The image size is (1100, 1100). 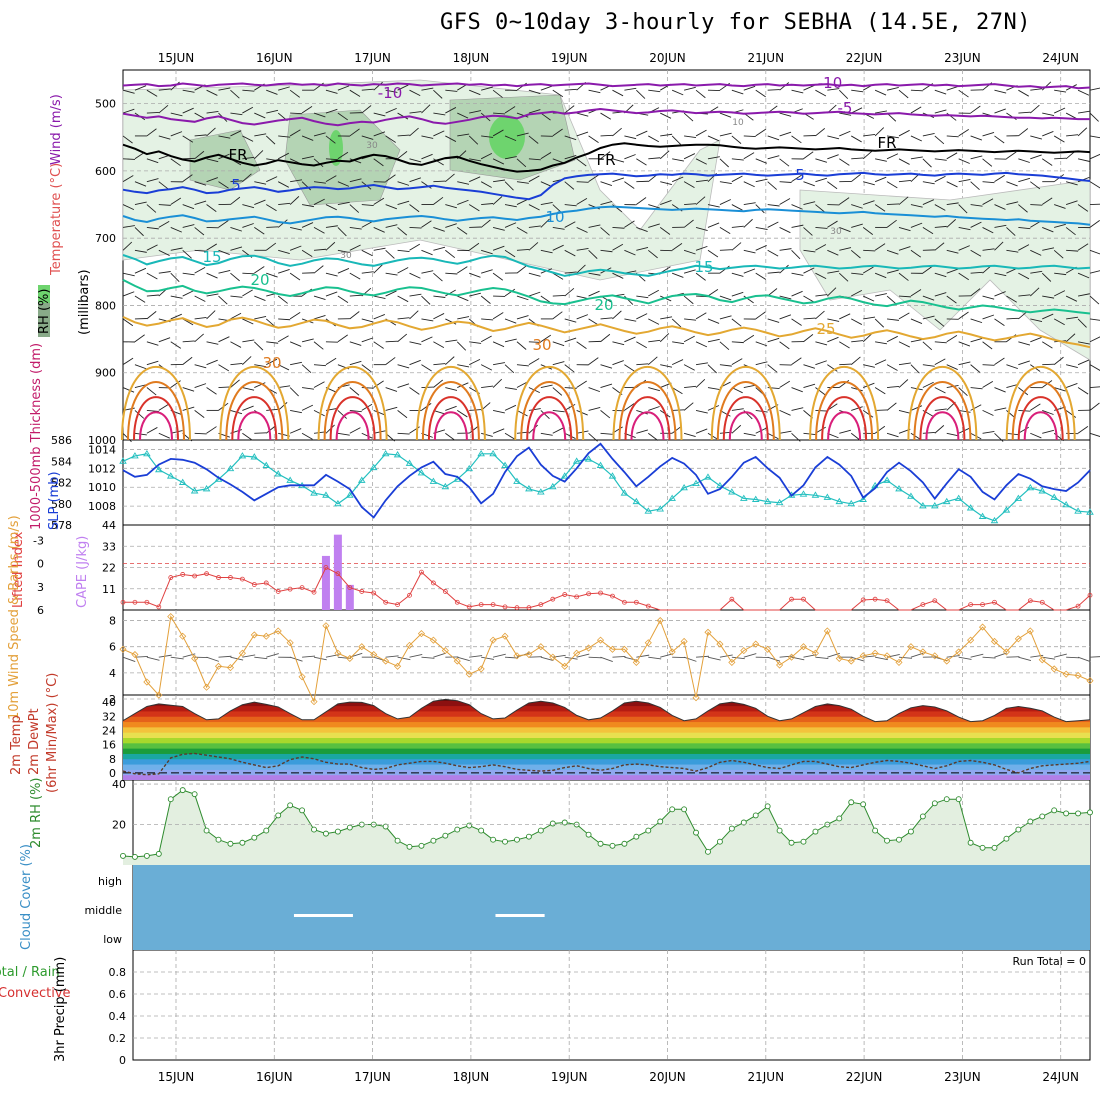 I want to click on cape-bar, so click(x=337, y=572).